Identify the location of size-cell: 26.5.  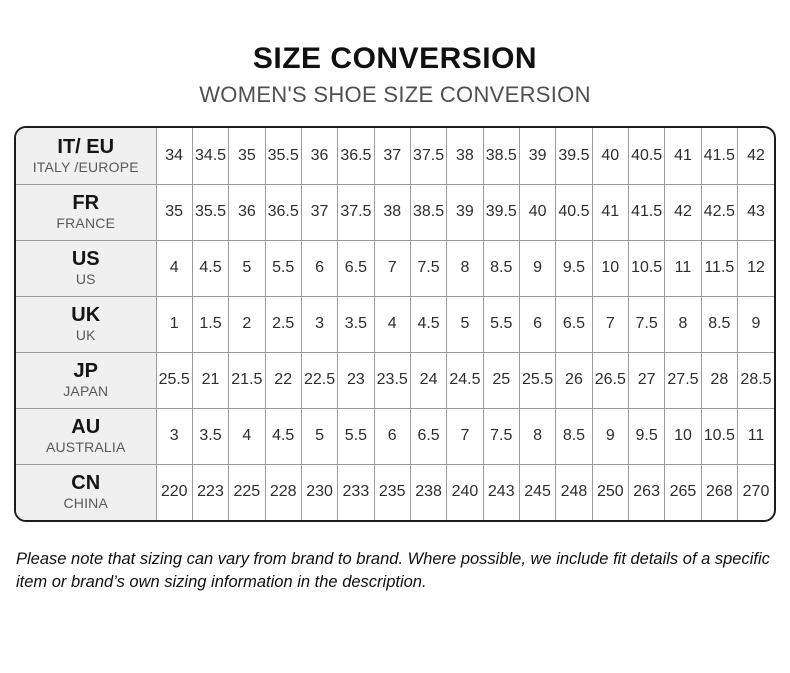
(610, 380).